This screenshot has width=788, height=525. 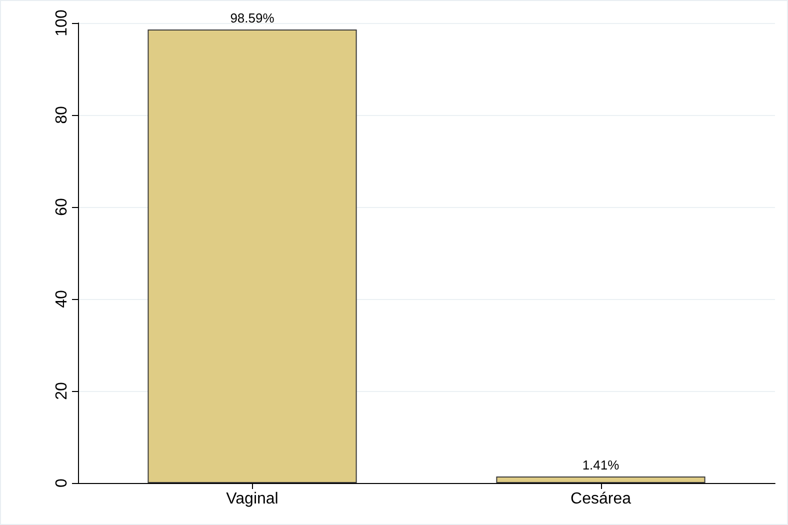 What do you see at coordinates (252, 18) in the screenshot?
I see `data-label: 98.59%` at bounding box center [252, 18].